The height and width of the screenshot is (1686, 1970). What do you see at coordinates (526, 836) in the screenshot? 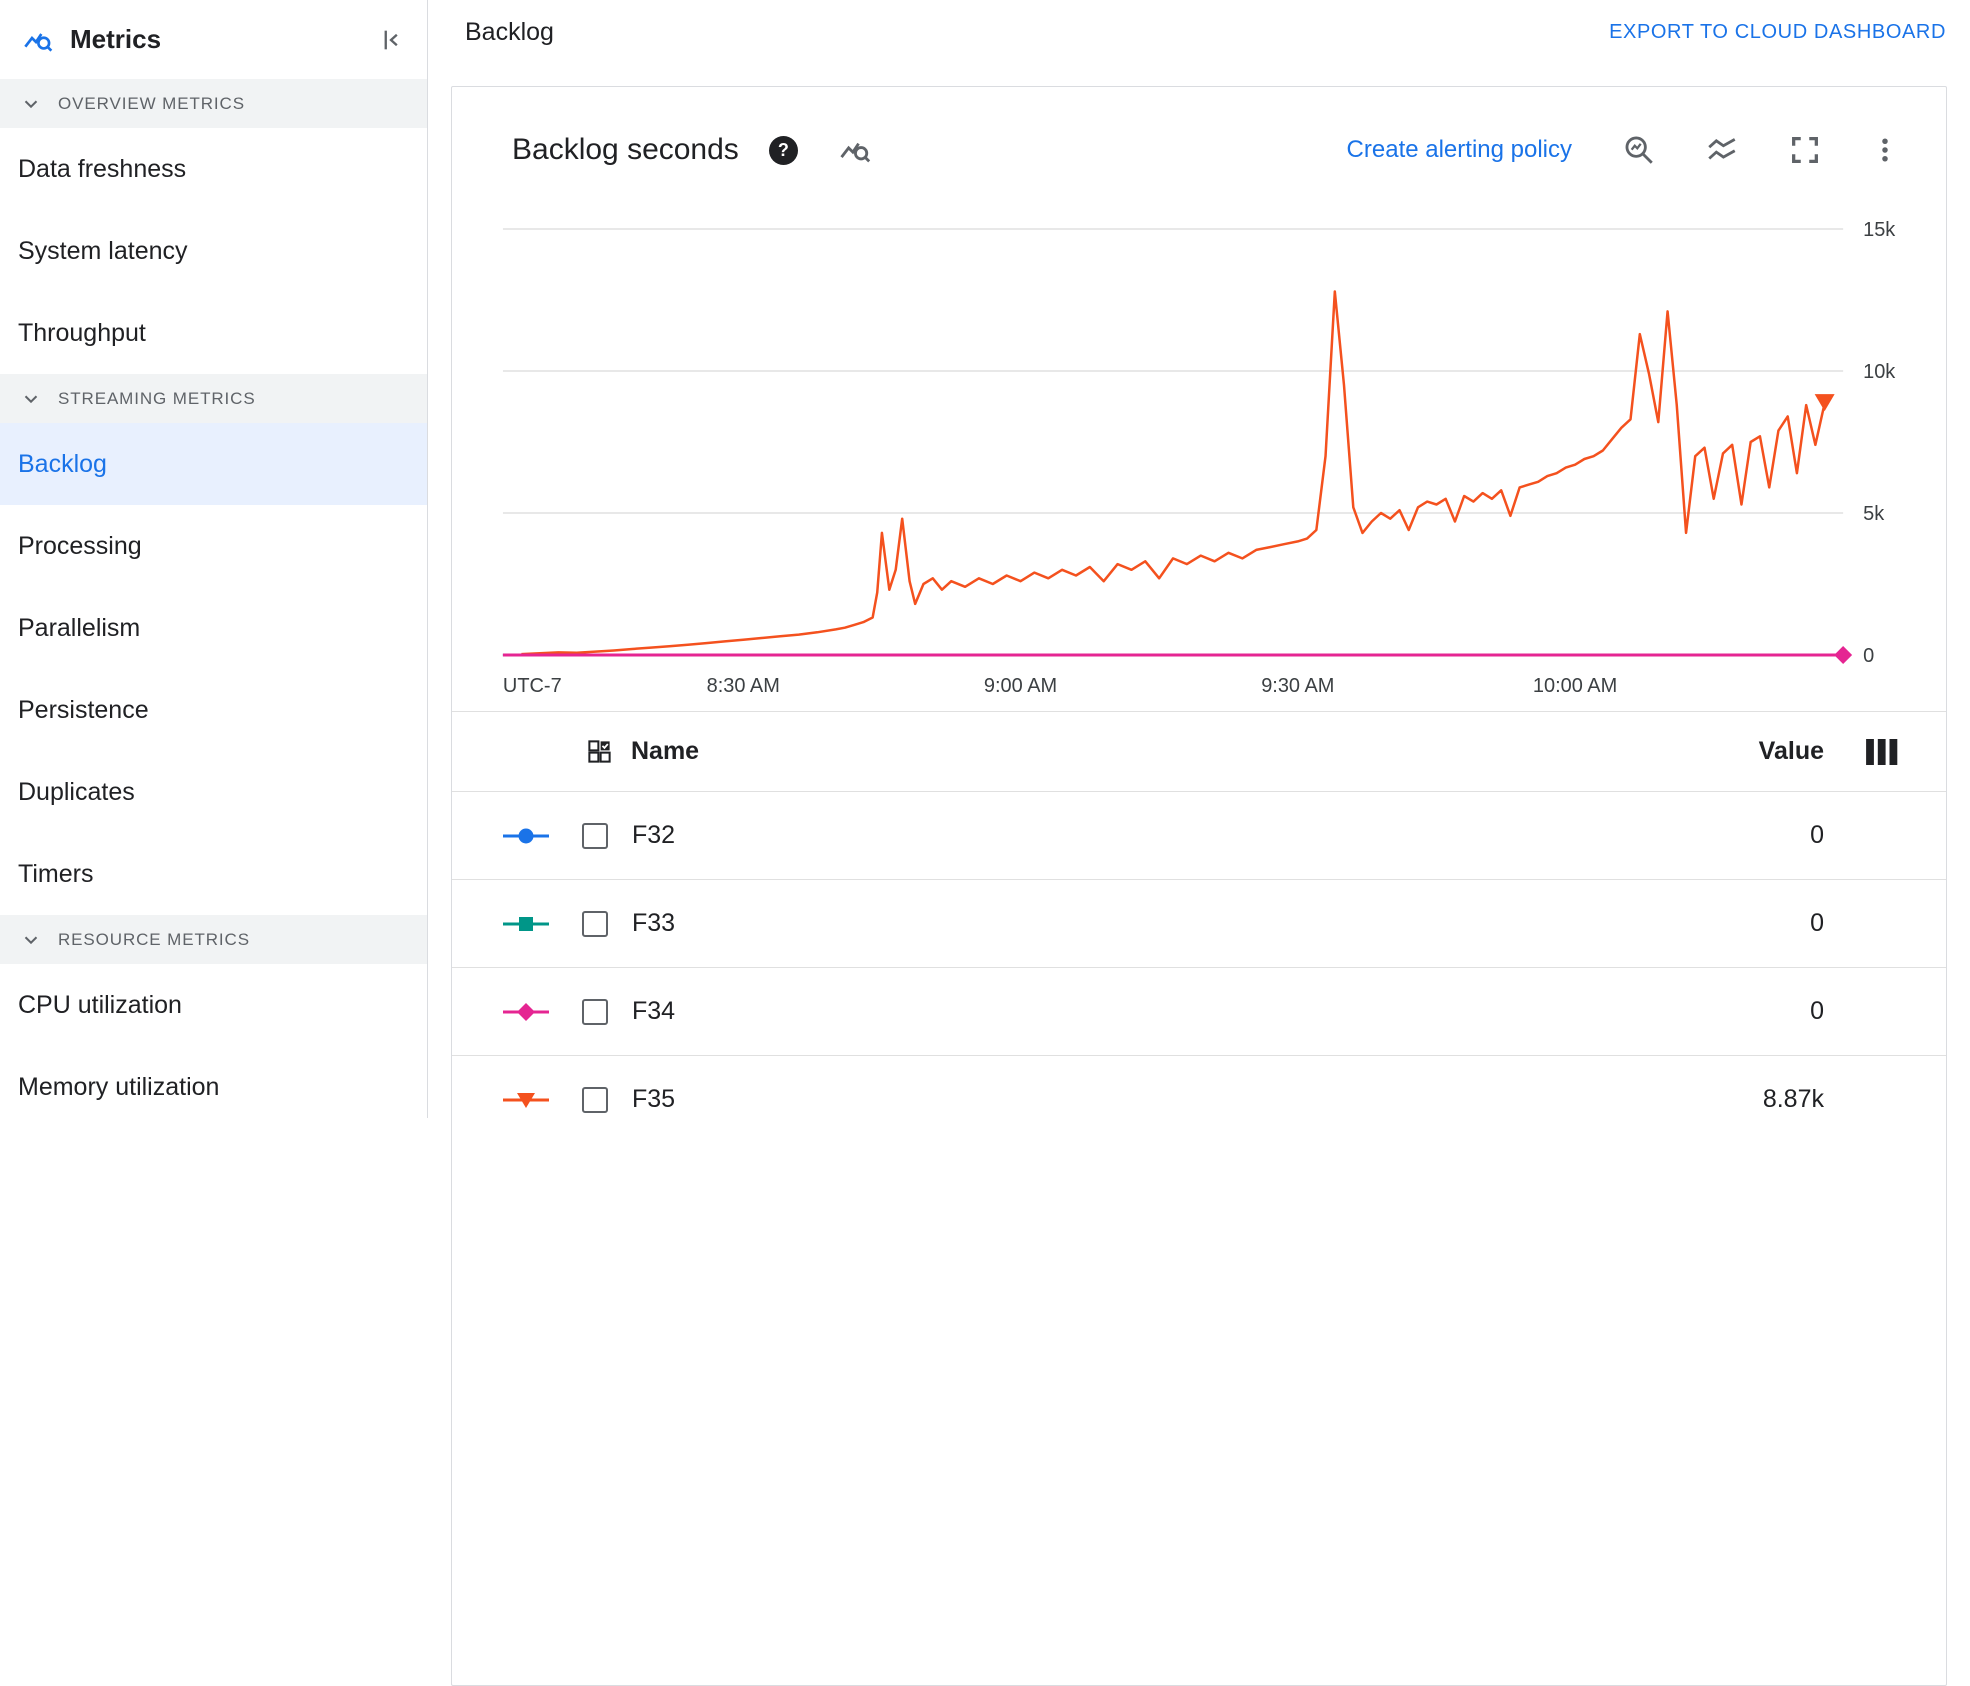
I see `series-marker-circle` at bounding box center [526, 836].